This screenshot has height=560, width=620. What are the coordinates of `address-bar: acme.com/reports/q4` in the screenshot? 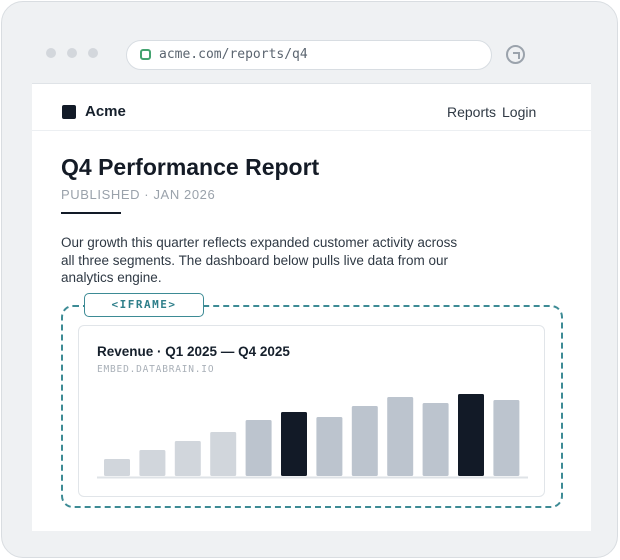 It's located at (309, 55).